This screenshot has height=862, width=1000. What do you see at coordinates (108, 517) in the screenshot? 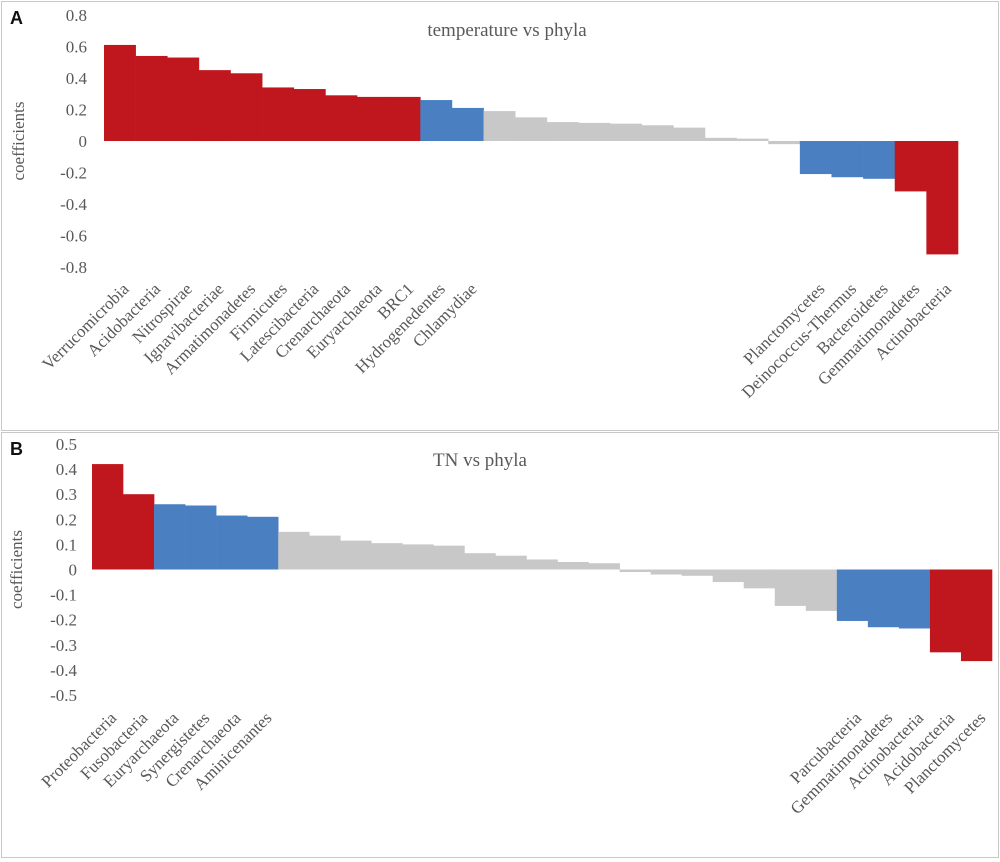
I see `bar-proteobacteria` at bounding box center [108, 517].